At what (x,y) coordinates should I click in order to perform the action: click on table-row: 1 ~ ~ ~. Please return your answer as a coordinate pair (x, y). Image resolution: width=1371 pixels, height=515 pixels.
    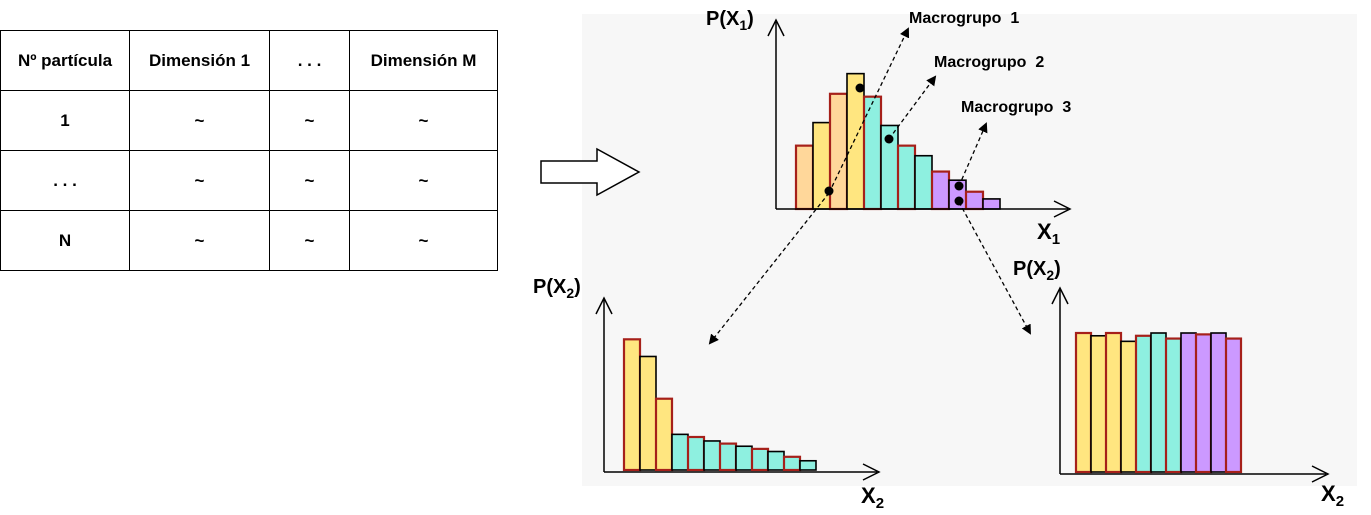
    Looking at the image, I should click on (249, 120).